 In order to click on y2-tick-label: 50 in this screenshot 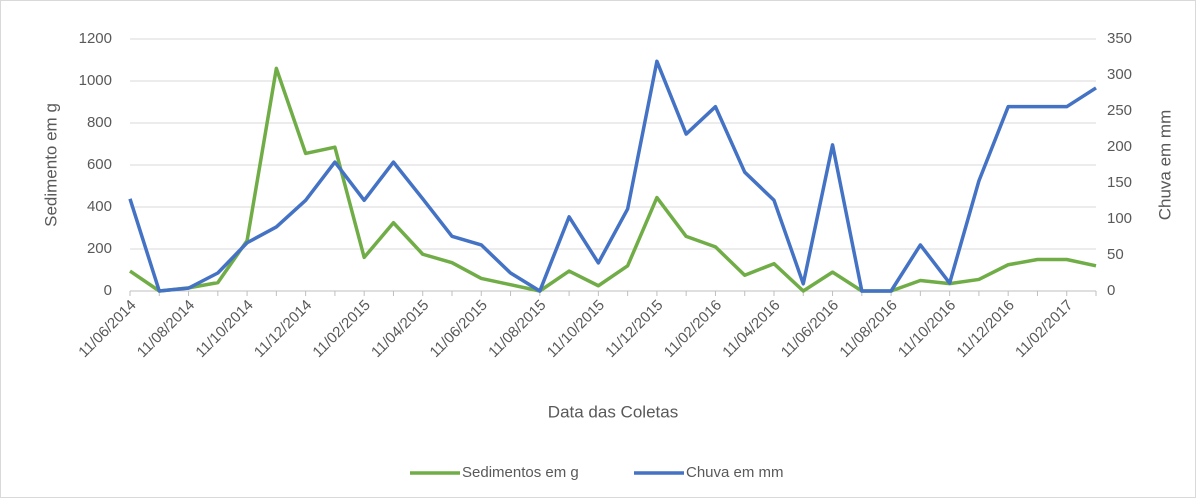, I will do `click(1115, 254)`.